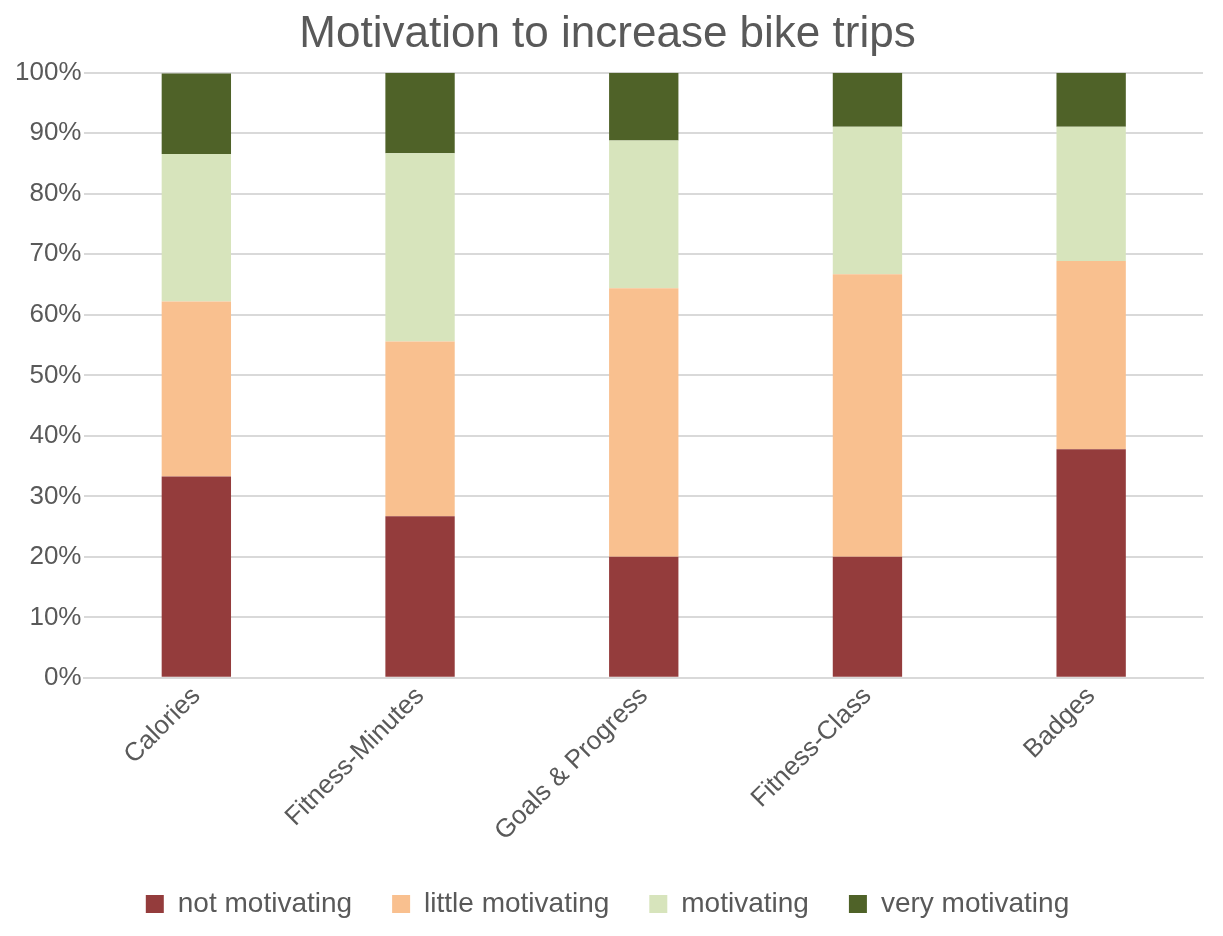  What do you see at coordinates (55, 191) in the screenshot?
I see `y-tick-label: 80%` at bounding box center [55, 191].